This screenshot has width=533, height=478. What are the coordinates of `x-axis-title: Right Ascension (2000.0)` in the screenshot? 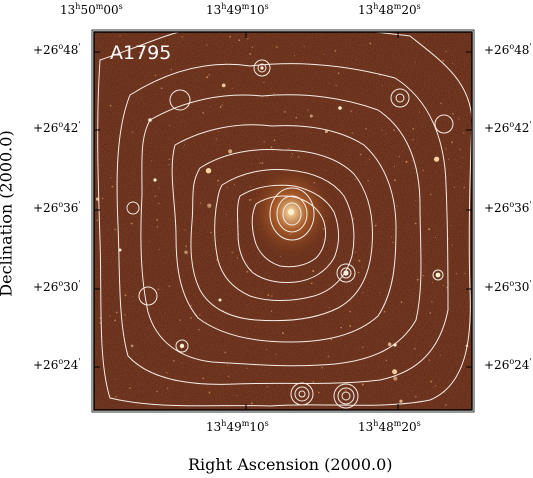 It's located at (290, 464).